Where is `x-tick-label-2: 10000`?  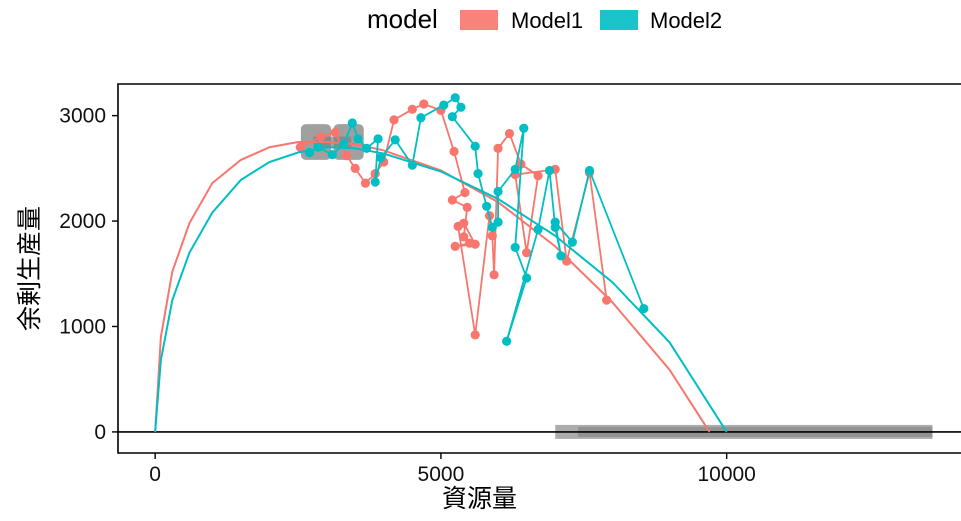
x-tick-label-2: 10000 is located at coordinates (726, 474).